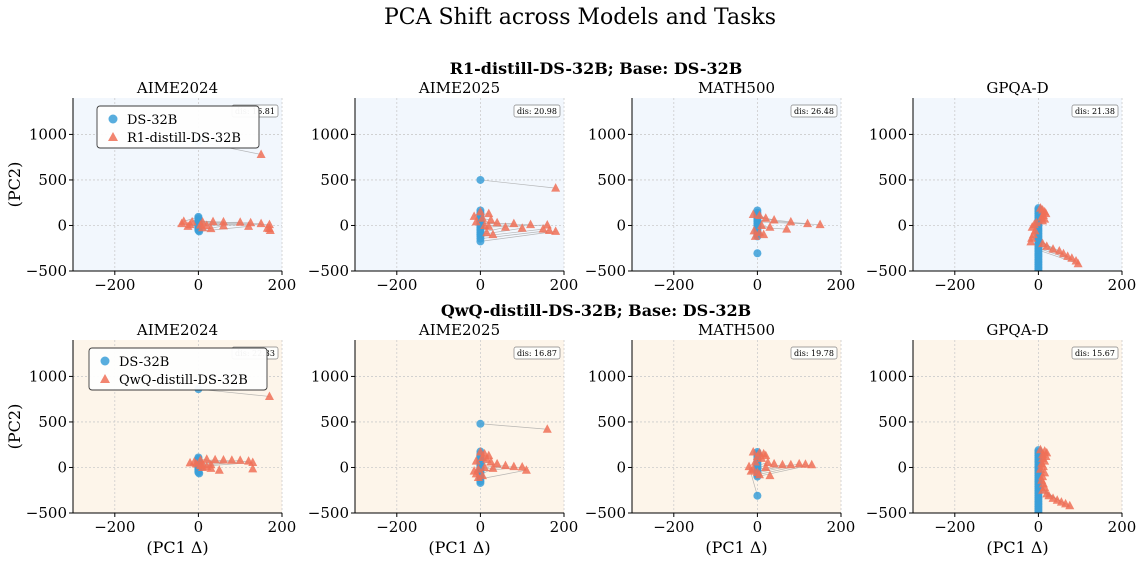 Image resolution: width=1139 pixels, height=561 pixels. Describe the element at coordinates (503, 474) in the screenshot. I see `shift-connector` at that location.